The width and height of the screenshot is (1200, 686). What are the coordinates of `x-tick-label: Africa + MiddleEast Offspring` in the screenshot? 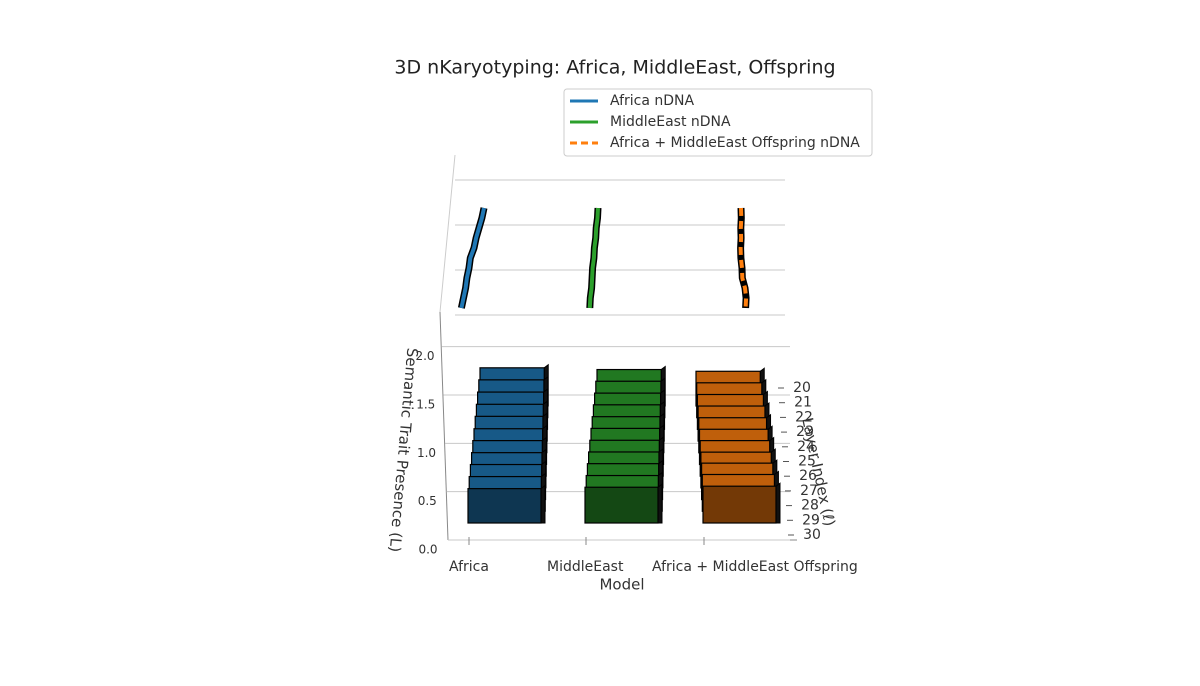 It's located at (755, 567).